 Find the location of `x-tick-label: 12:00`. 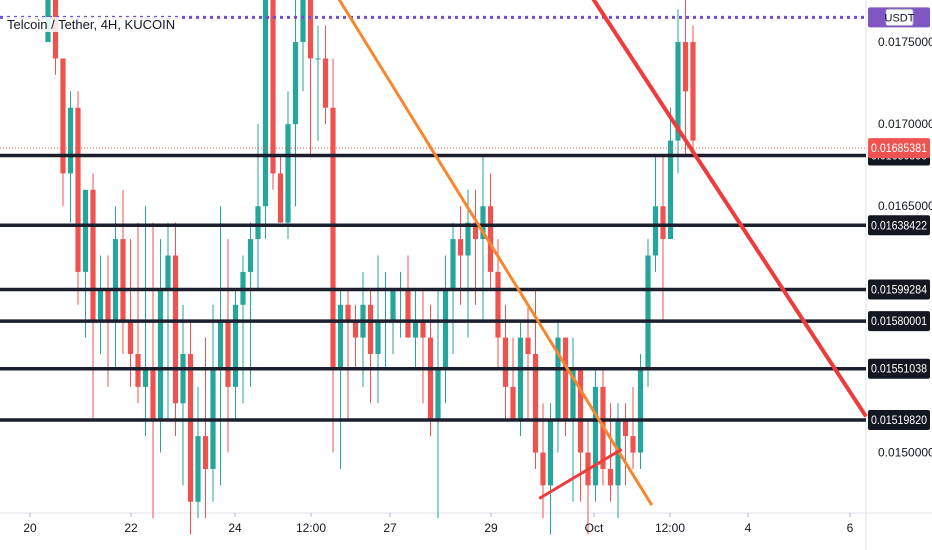

x-tick-label: 12:00 is located at coordinates (670, 528).